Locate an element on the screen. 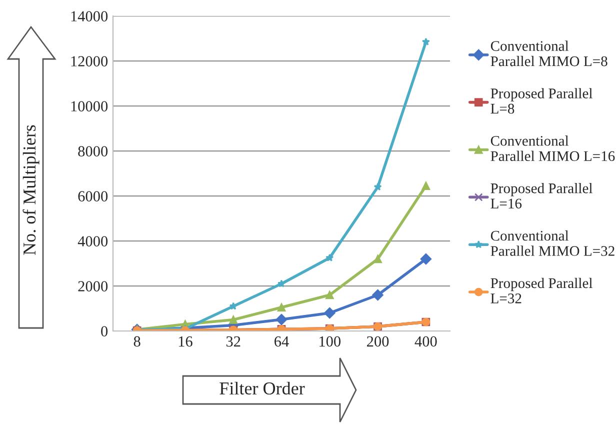 The height and width of the screenshot is (432, 616). x-axis-title: Filter Order is located at coordinates (262, 388).